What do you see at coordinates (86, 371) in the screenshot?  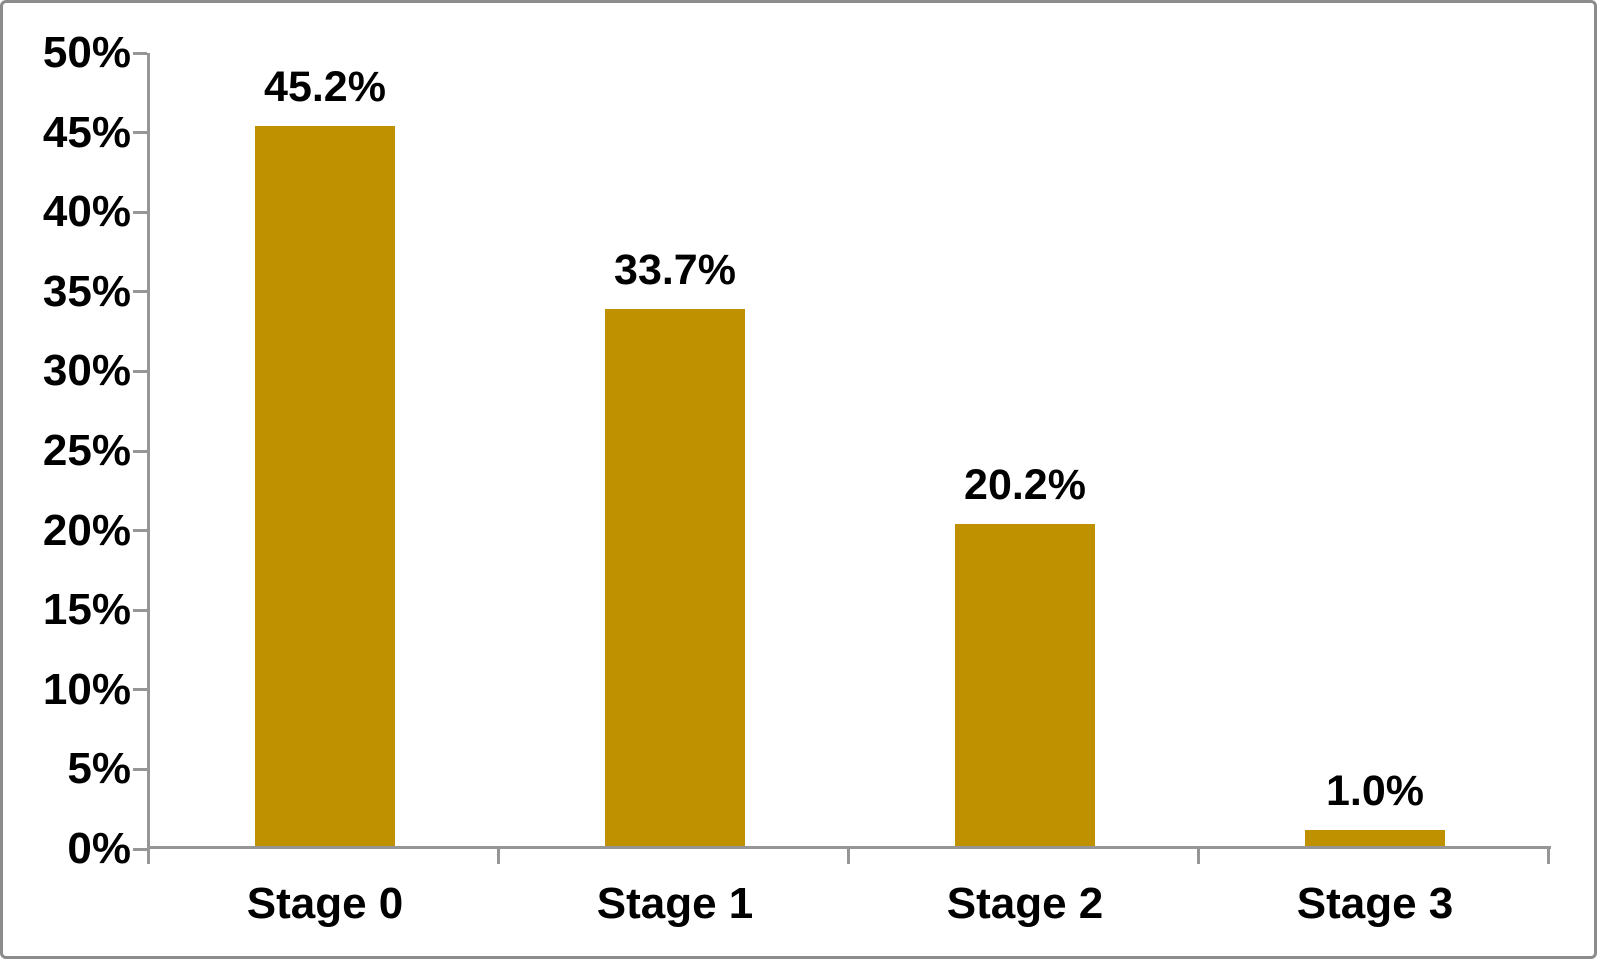 I see `y-tick-label: 30%` at bounding box center [86, 371].